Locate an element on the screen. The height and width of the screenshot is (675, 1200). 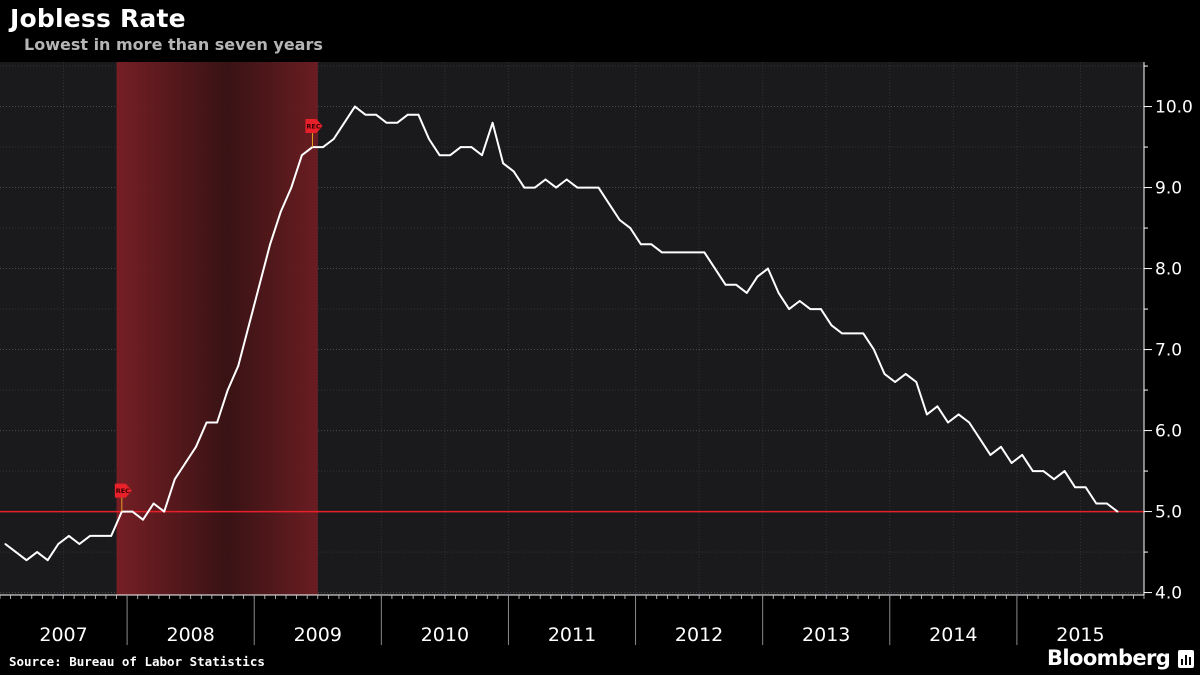
x-tick-label: 2010 is located at coordinates (445, 635).